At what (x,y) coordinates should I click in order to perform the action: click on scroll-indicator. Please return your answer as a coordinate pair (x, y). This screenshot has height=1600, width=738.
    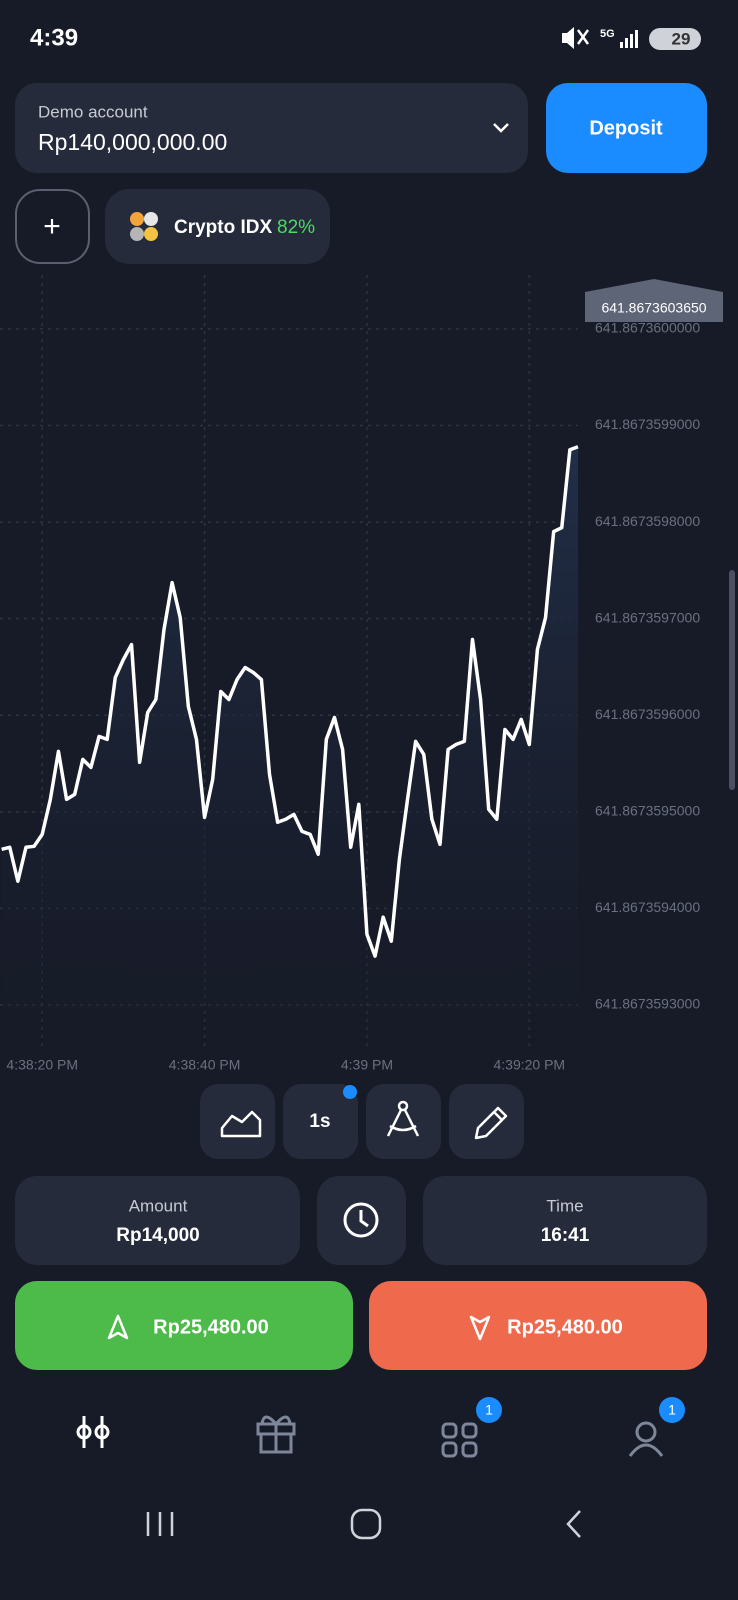
    Looking at the image, I should click on (732, 680).